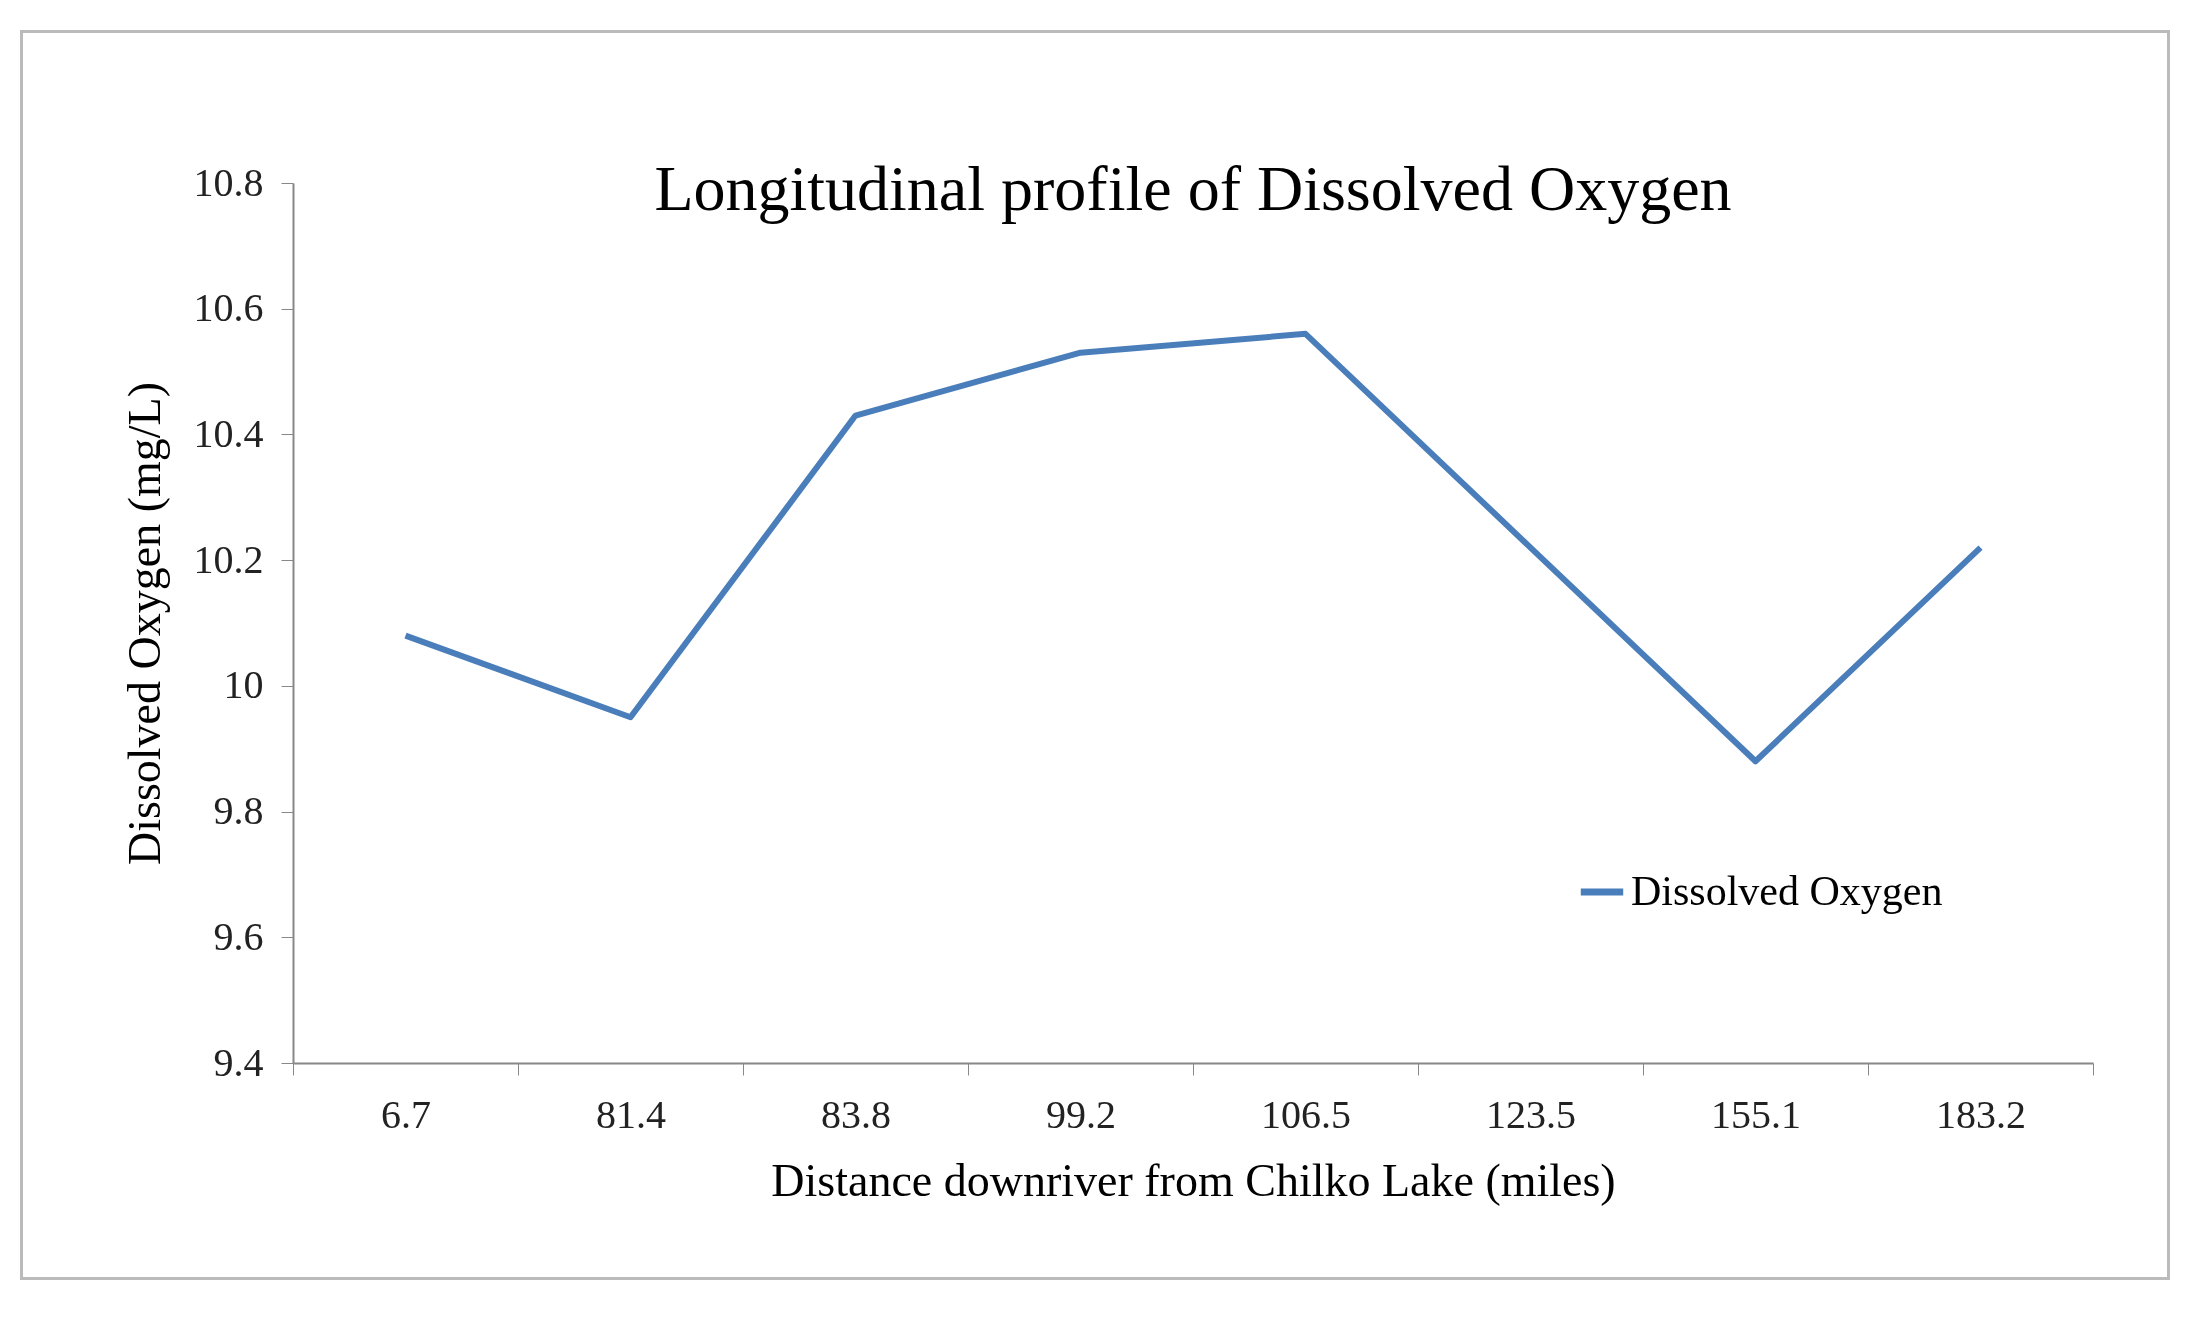 The height and width of the screenshot is (1325, 2201). Describe the element at coordinates (238, 1062) in the screenshot. I see `y-tick-label: 9.4` at that location.